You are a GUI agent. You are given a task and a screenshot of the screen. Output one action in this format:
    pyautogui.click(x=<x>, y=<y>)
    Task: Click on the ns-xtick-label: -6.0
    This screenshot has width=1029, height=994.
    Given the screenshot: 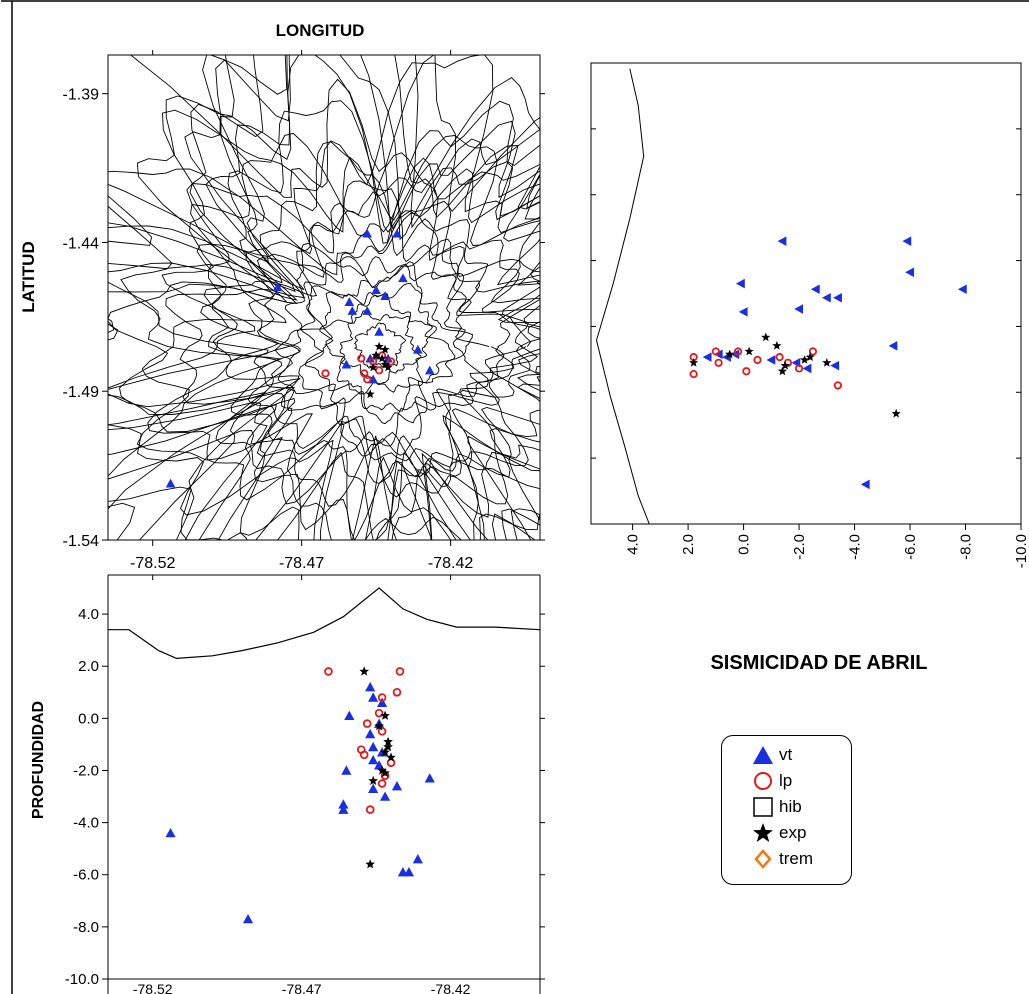 What is the action you would take?
    pyautogui.click(x=910, y=547)
    